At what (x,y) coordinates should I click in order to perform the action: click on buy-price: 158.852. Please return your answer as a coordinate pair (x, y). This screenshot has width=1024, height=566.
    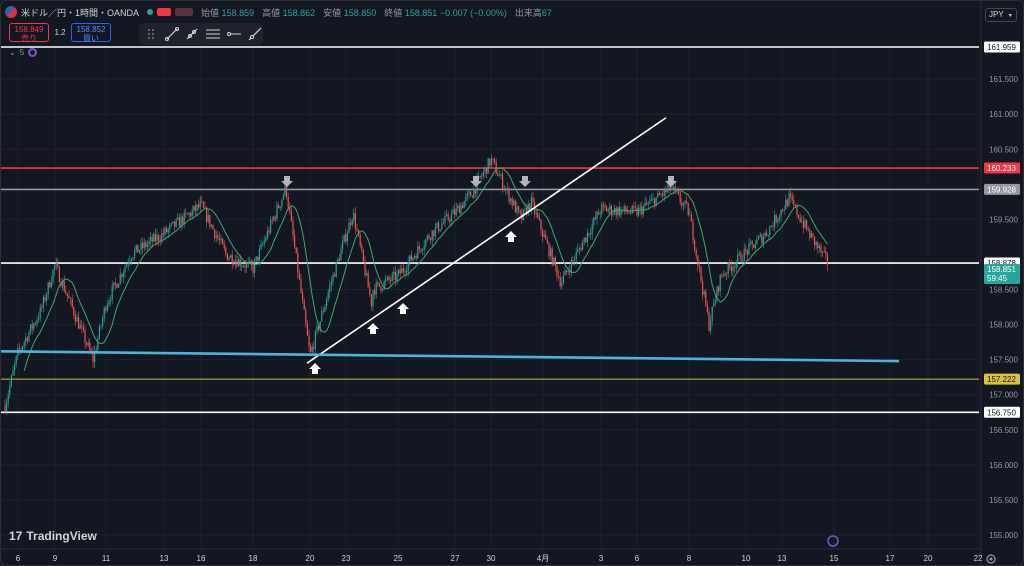
    Looking at the image, I should click on (91, 29).